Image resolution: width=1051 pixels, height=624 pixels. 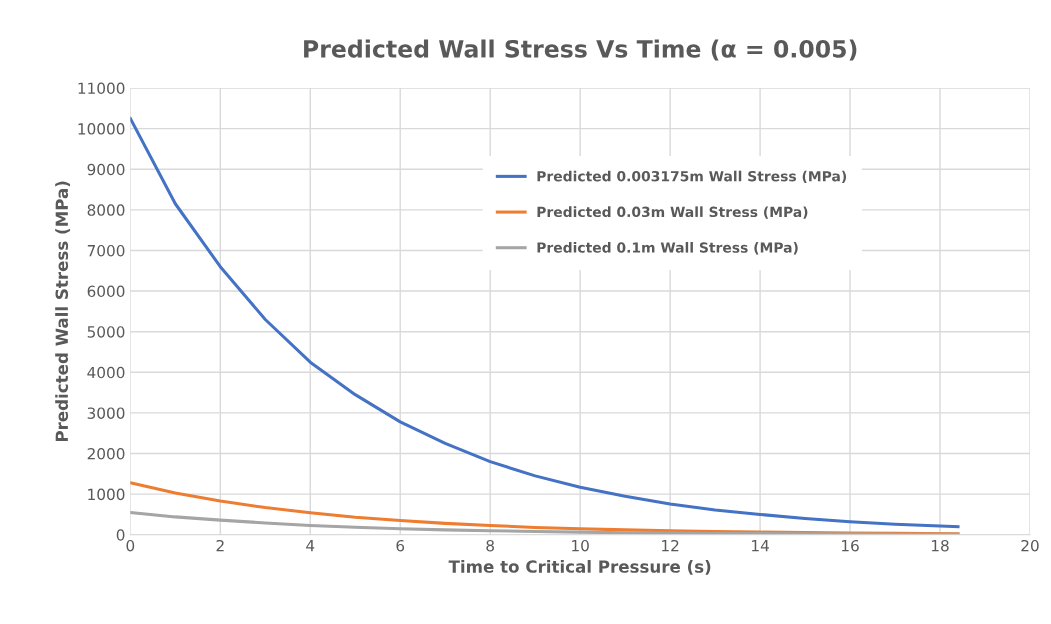 I want to click on chart-title: Predicted Wall Stress Vs Time (α = 0.005), so click(x=580, y=50).